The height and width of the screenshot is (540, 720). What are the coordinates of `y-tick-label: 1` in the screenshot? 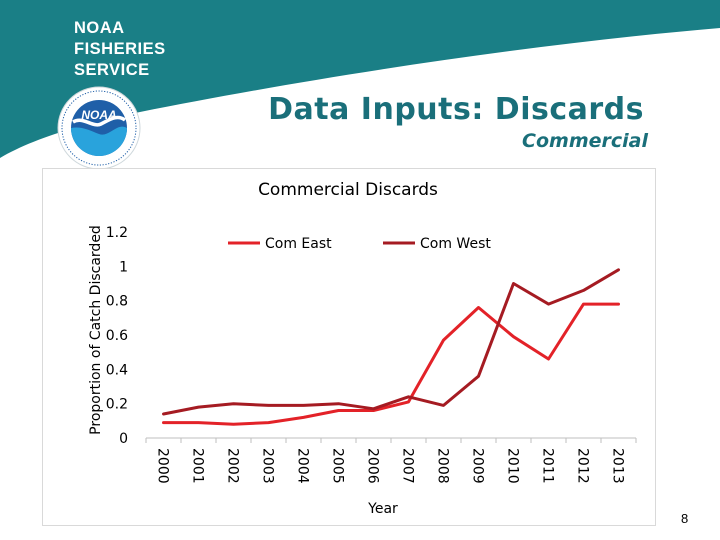 It's located at (123, 267).